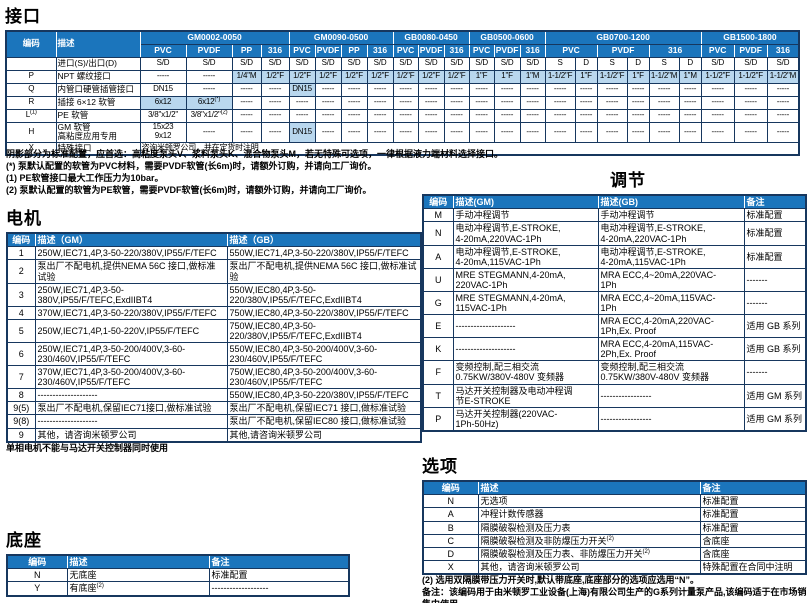 Image resolution: width=808 pixels, height=603 pixels. I want to click on cell: -------, so click(775, 372).